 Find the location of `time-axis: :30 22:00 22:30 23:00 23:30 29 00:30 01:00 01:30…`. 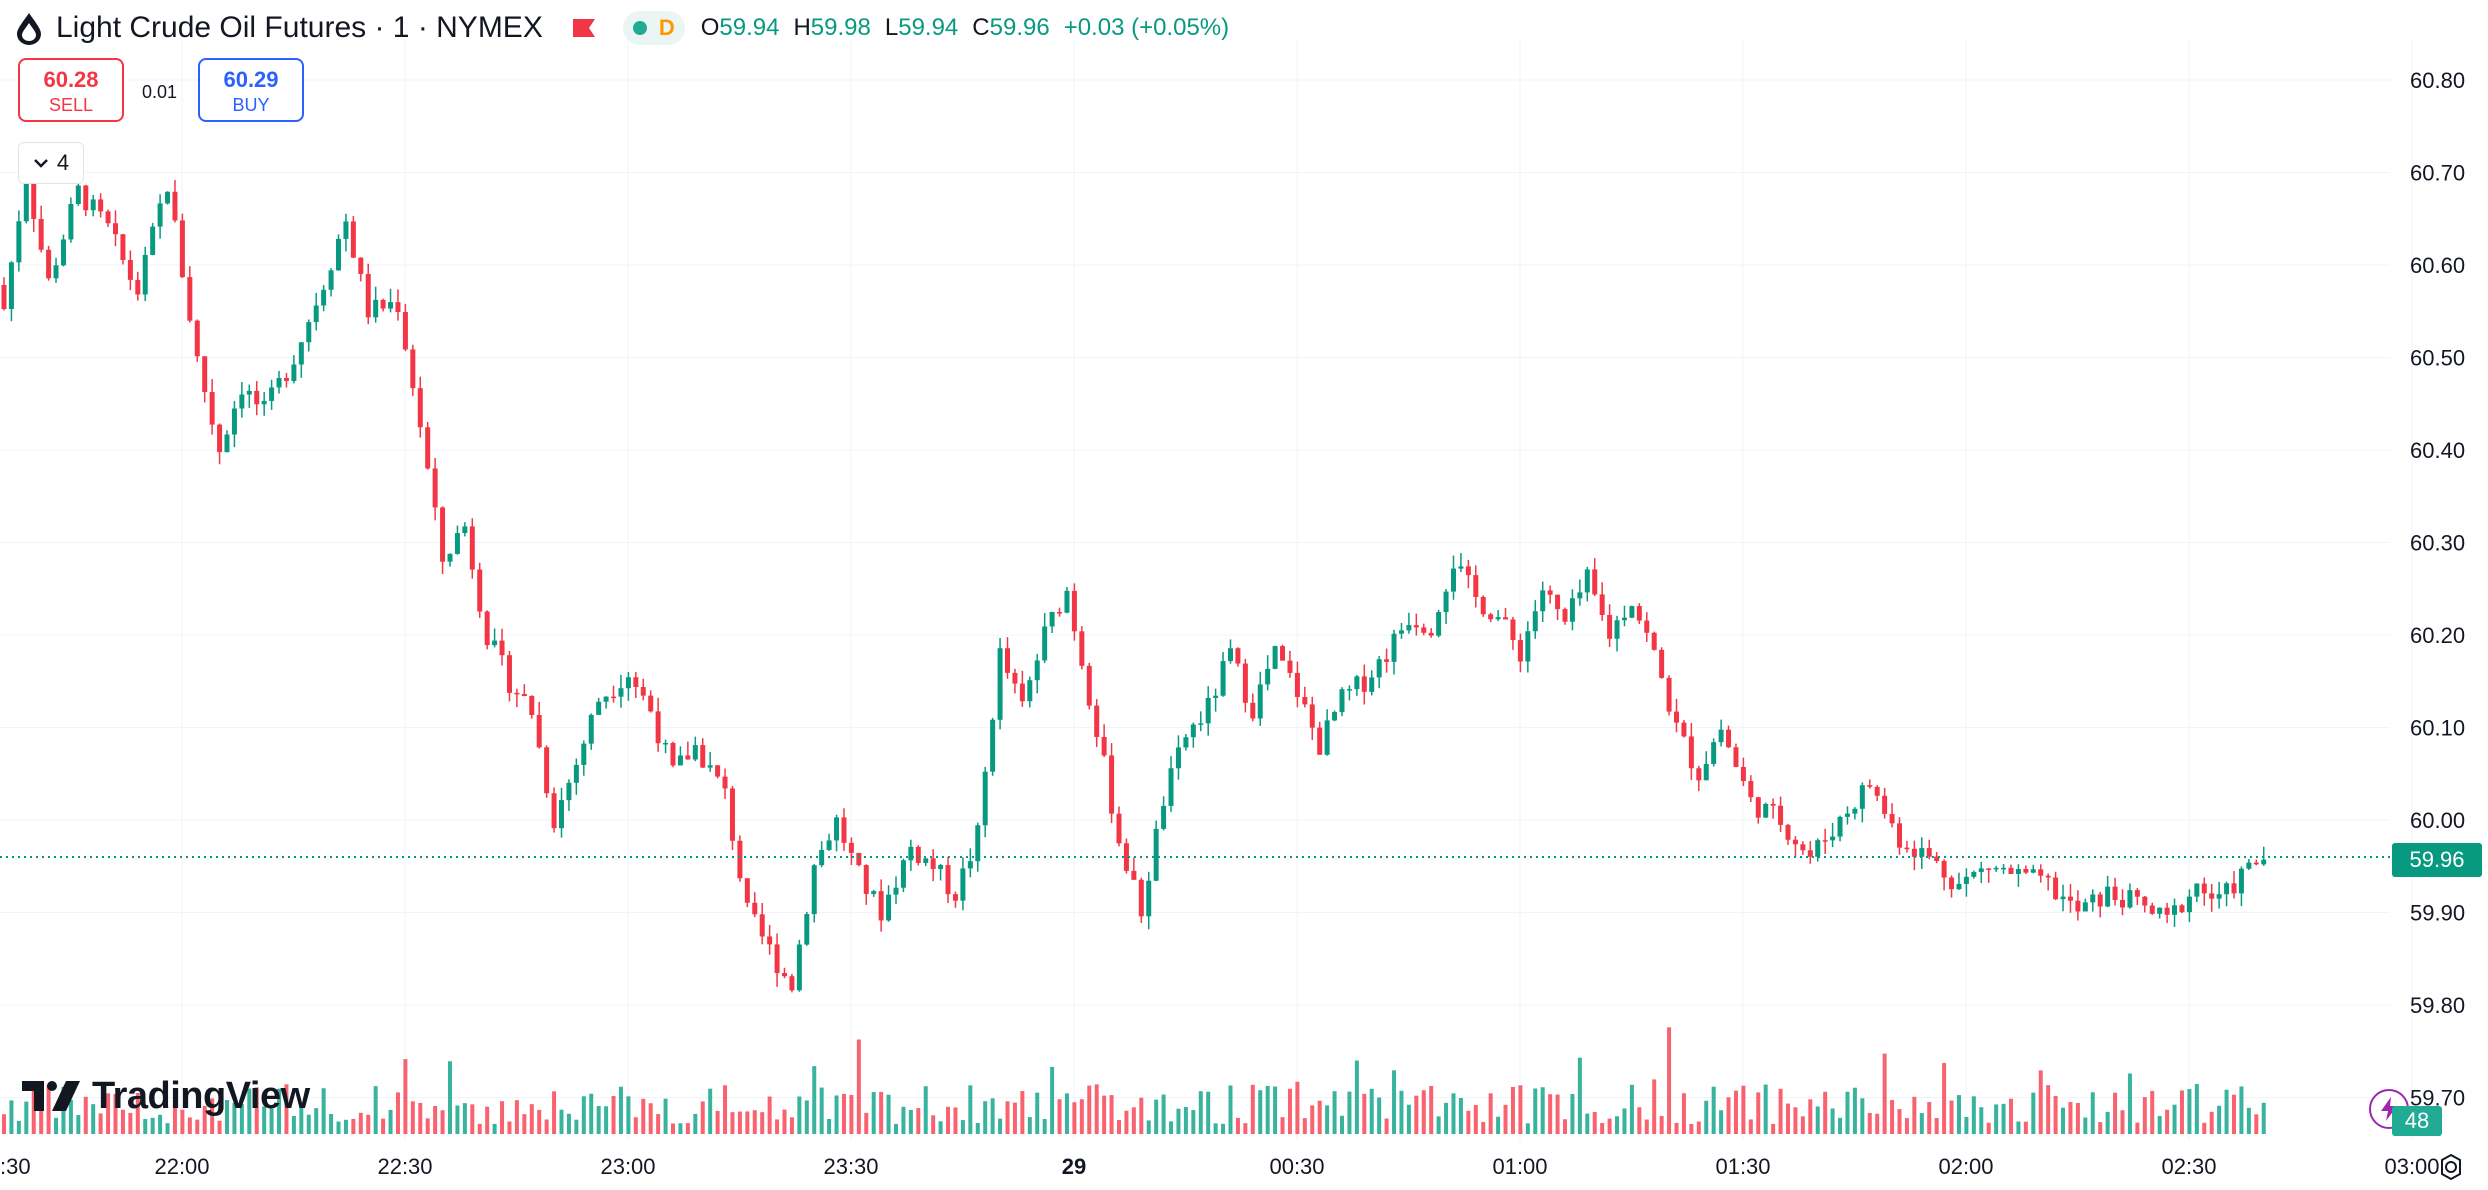

time-axis: :30 22:00 22:30 23:00 23:30 29 00:30 01:00 01:30… is located at coordinates (1244, 1166).